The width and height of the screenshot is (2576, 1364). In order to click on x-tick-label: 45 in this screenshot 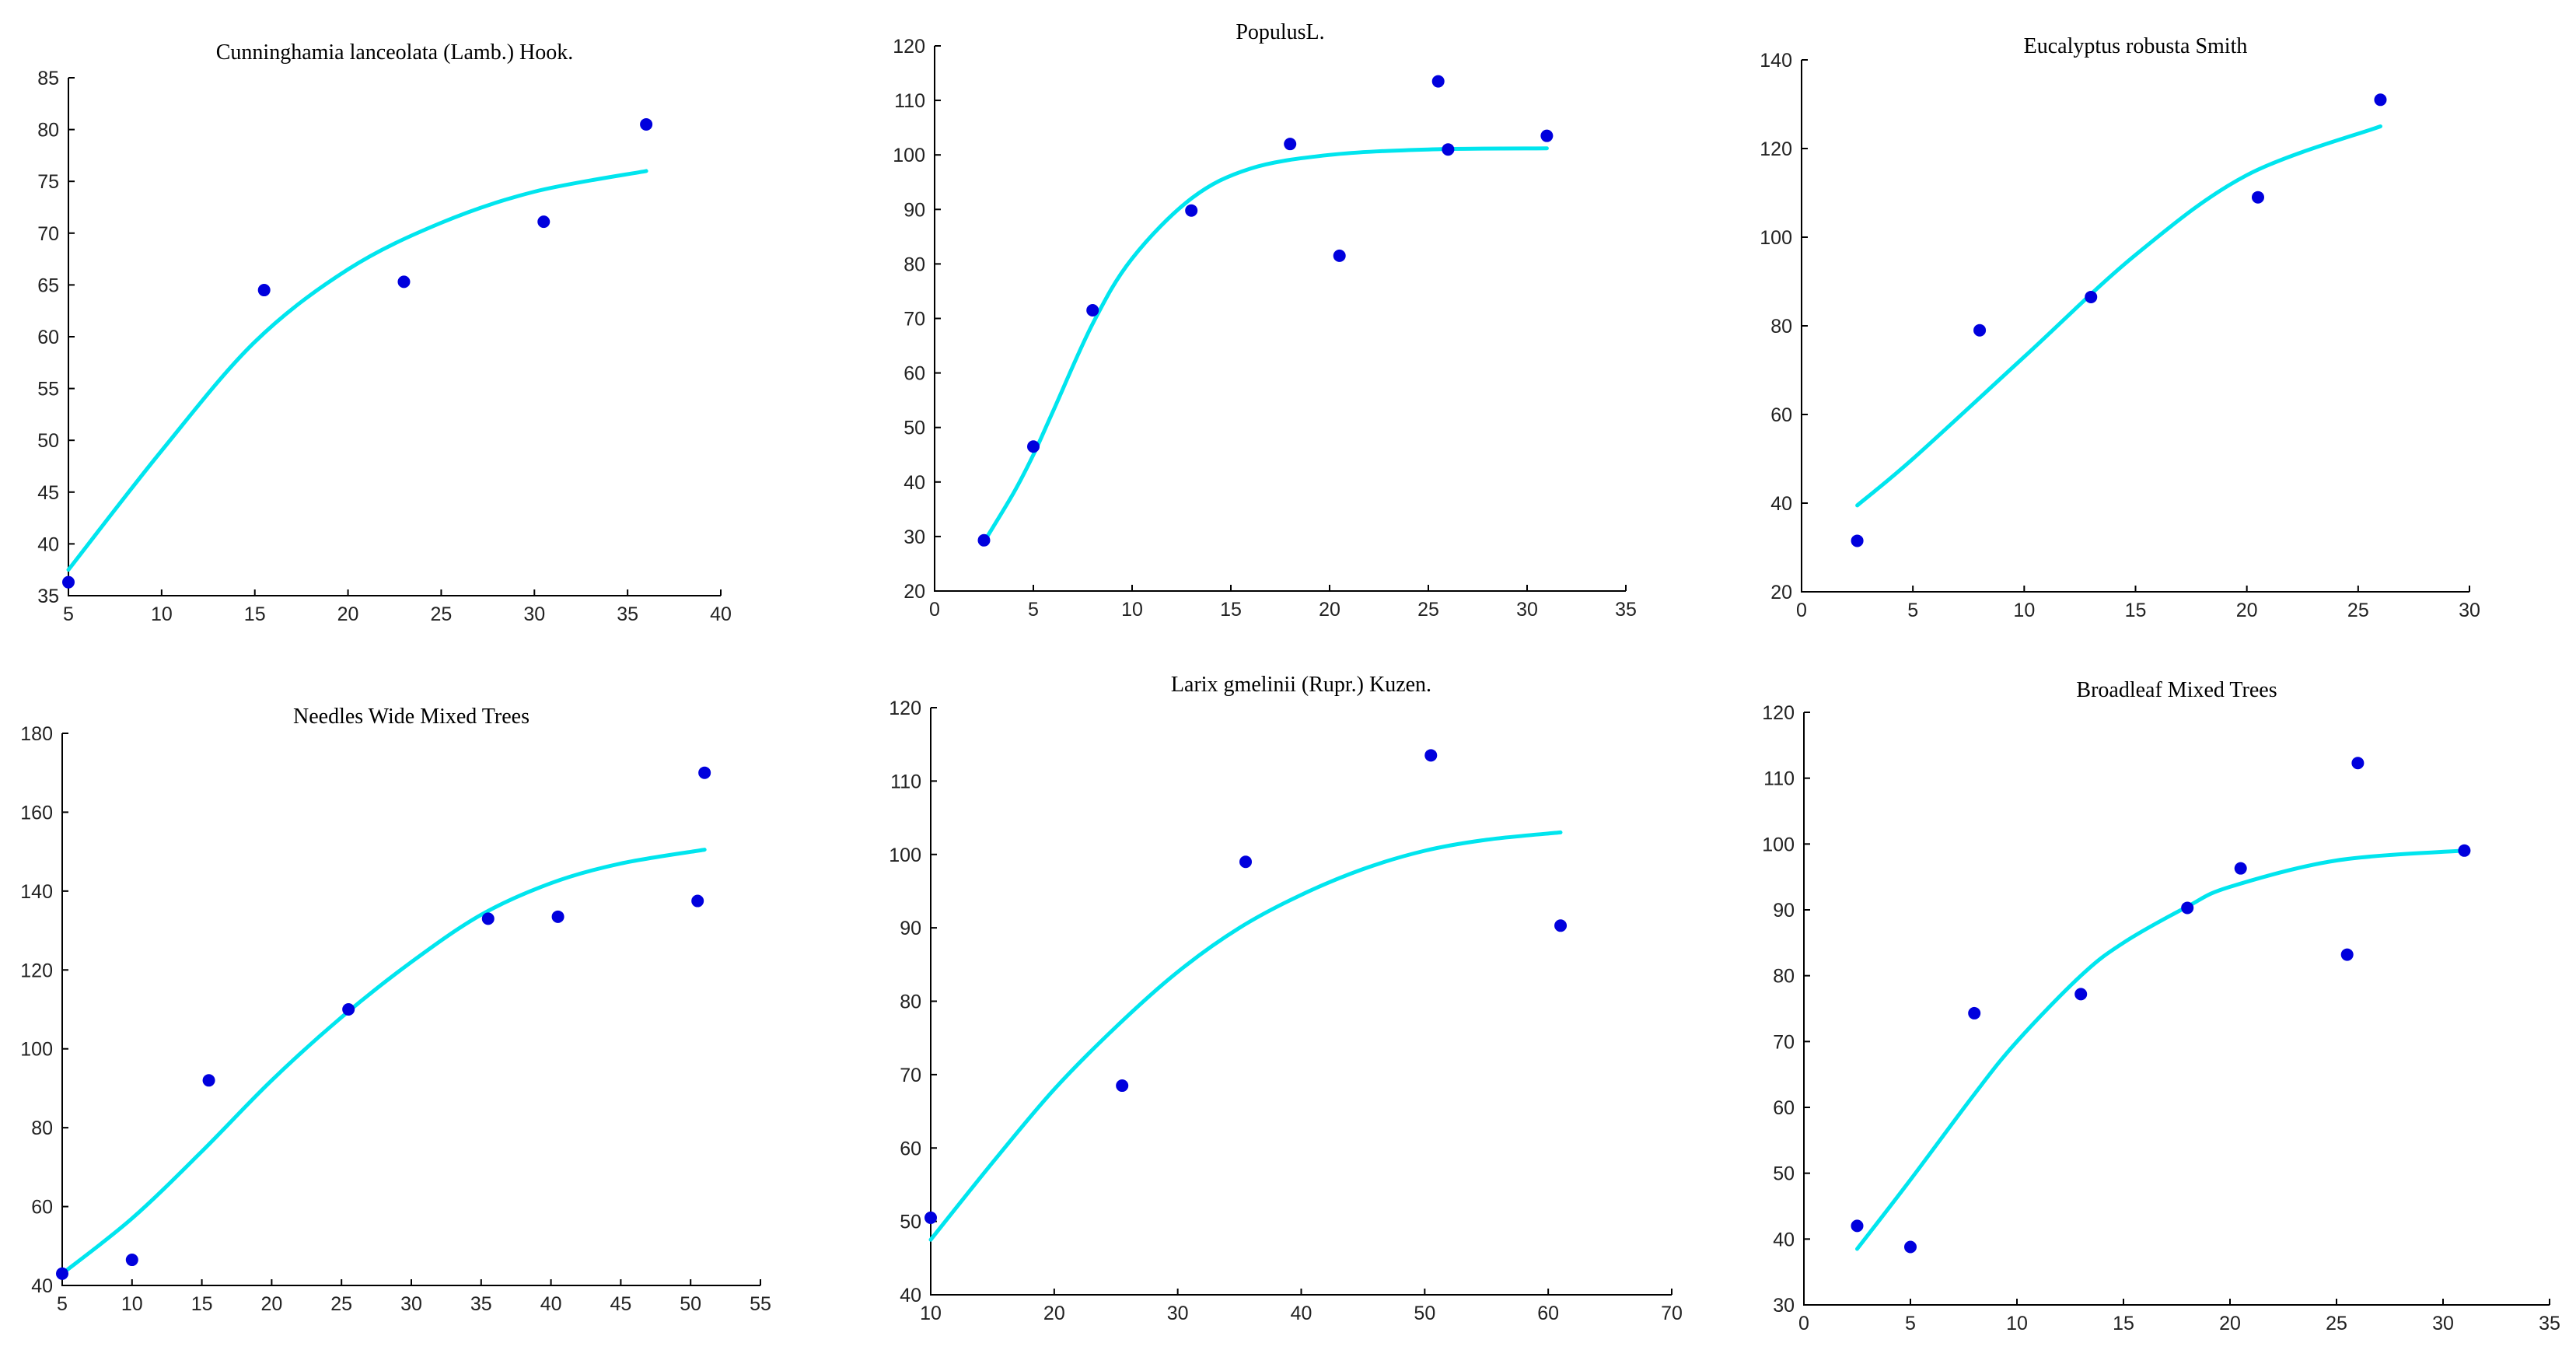, I will do `click(620, 1304)`.